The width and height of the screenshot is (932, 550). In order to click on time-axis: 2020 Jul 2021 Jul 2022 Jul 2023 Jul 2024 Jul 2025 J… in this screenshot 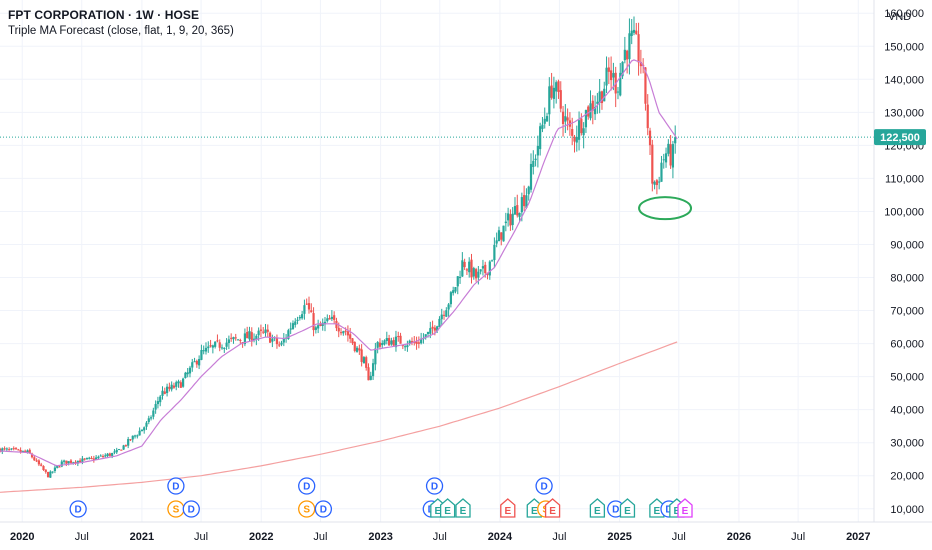, I will do `click(466, 532)`.